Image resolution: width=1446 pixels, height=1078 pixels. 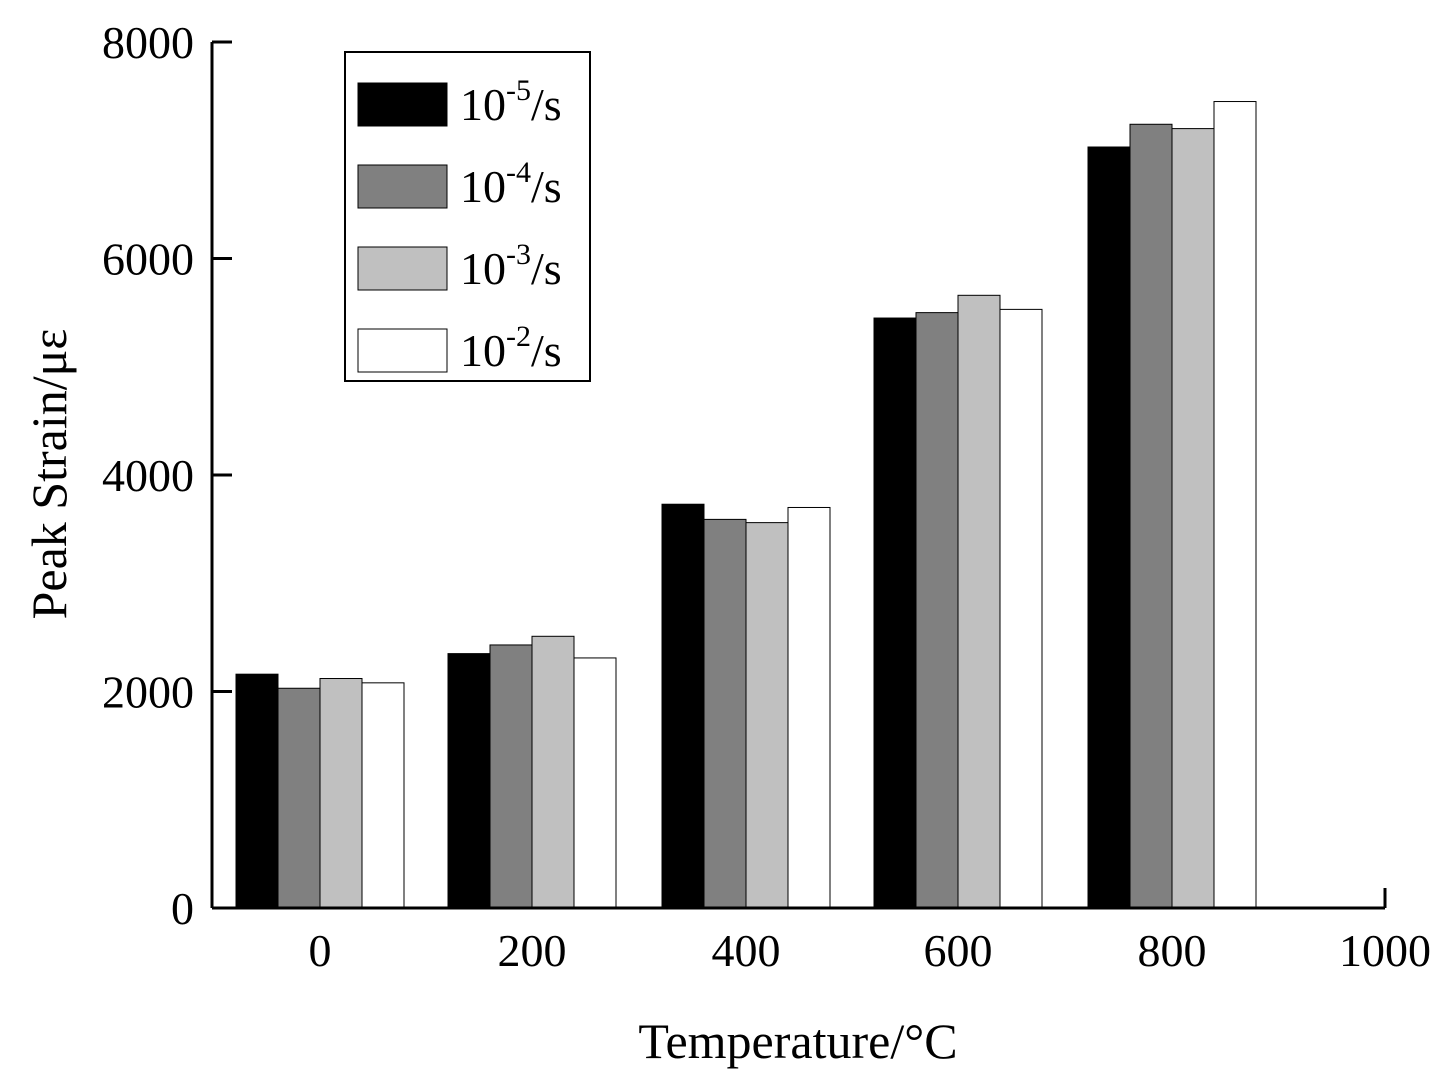 I want to click on y-tick-label: 2000, so click(x=148, y=692).